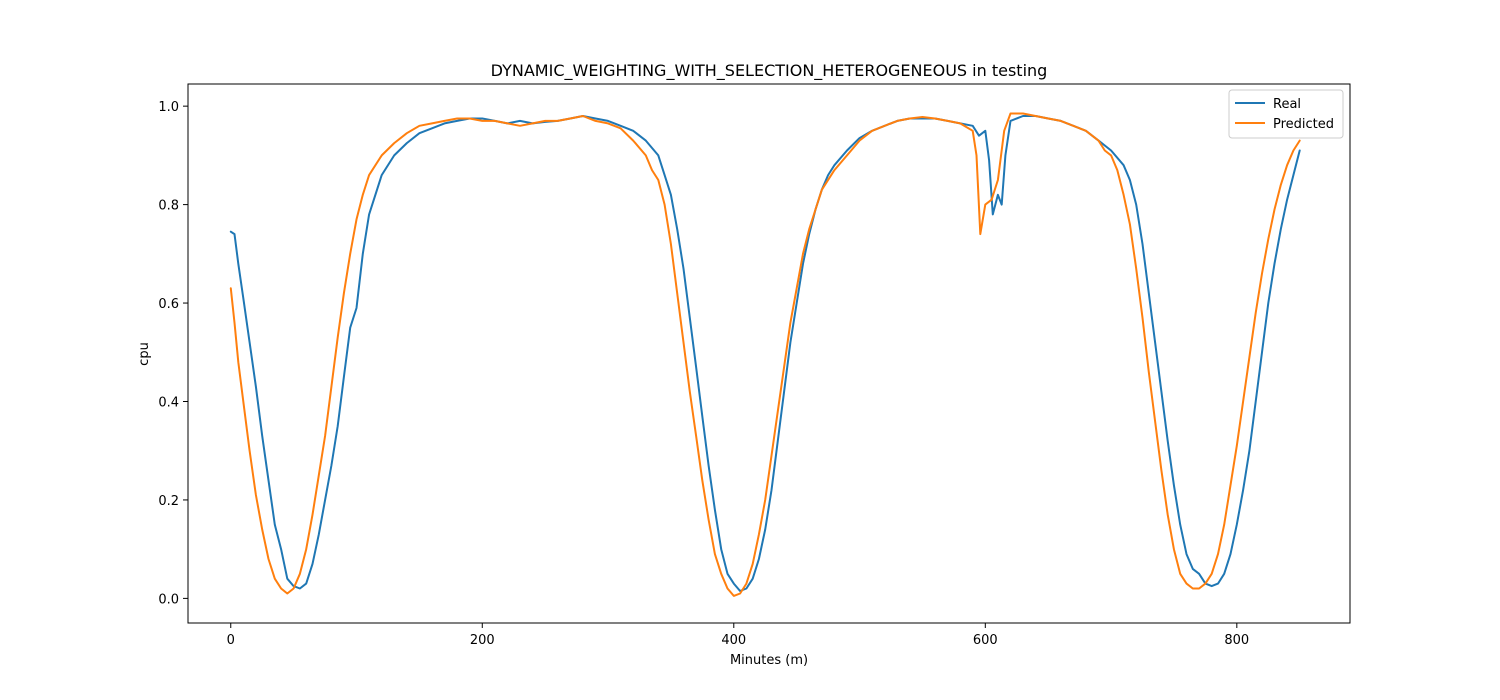 The height and width of the screenshot is (700, 1500). I want to click on y-axis: 0.0 0.2 0.4 0.6 0.8 1.0, so click(173, 353).